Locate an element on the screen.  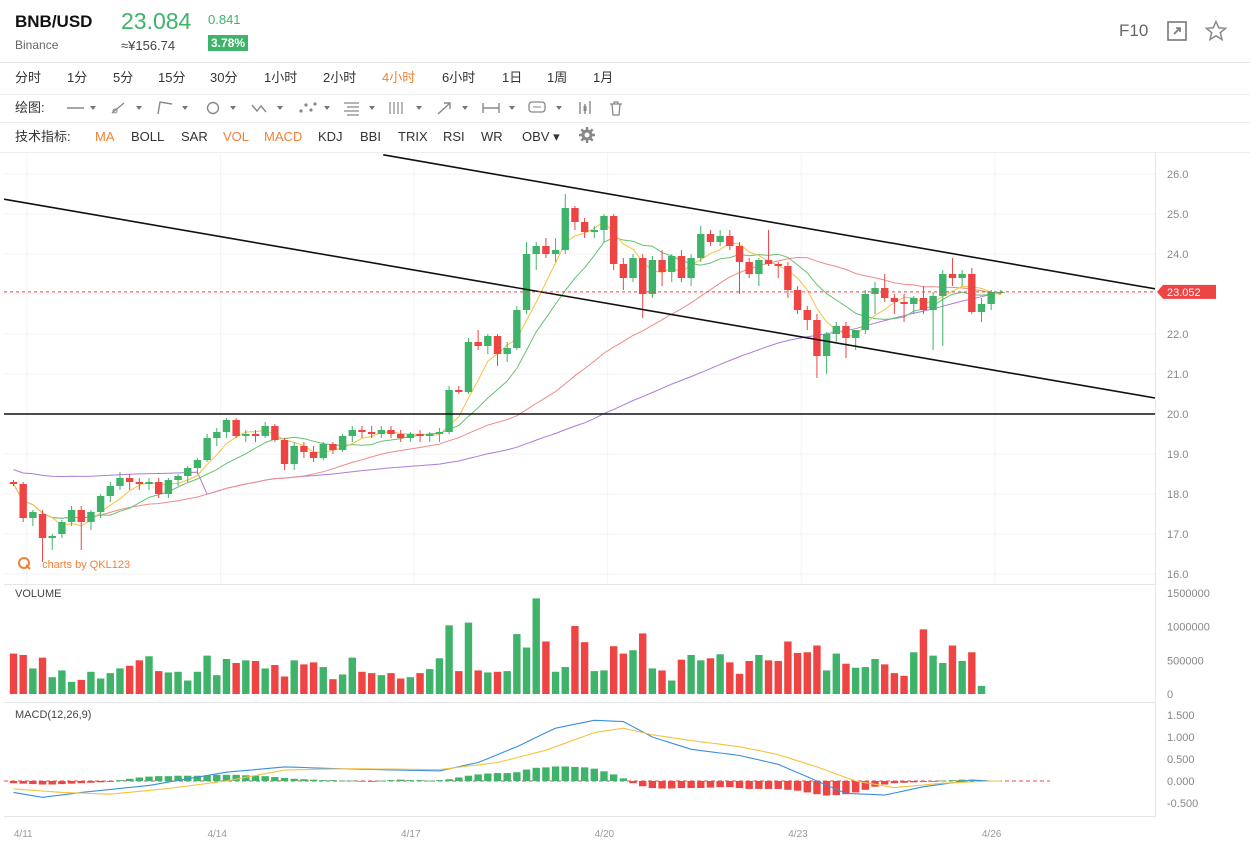
indicator-vol: VOL is located at coordinates (236, 136).